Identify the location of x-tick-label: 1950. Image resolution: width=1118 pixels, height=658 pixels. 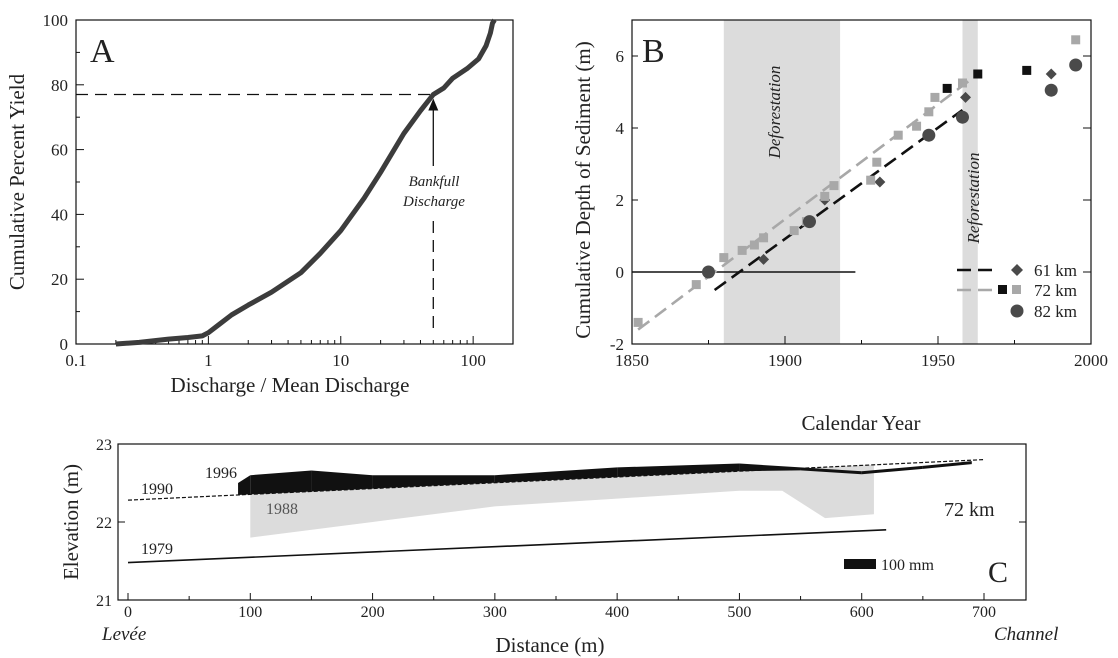
(938, 360).